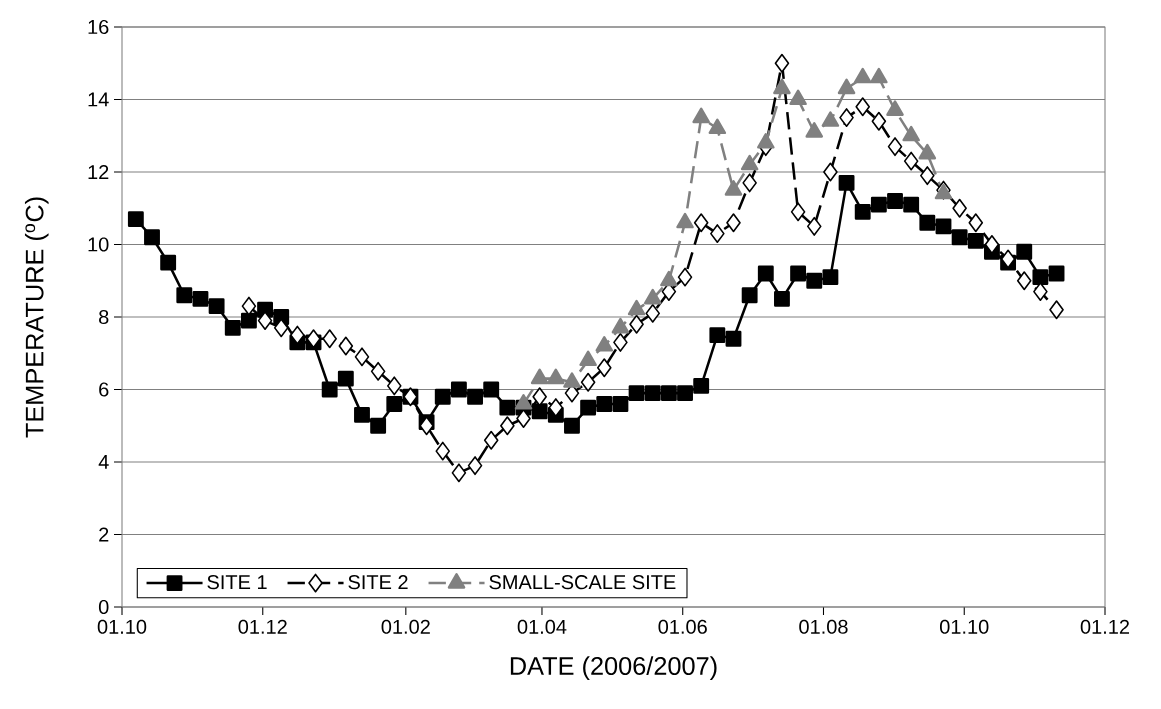  Describe the element at coordinates (237, 582) in the screenshot. I see `legend-label: SITE 1` at that location.